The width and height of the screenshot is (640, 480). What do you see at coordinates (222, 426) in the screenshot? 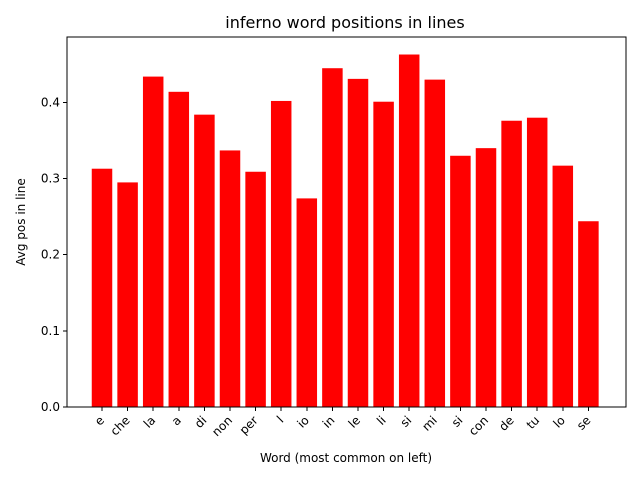
I see `x-tick-label: non` at bounding box center [222, 426].